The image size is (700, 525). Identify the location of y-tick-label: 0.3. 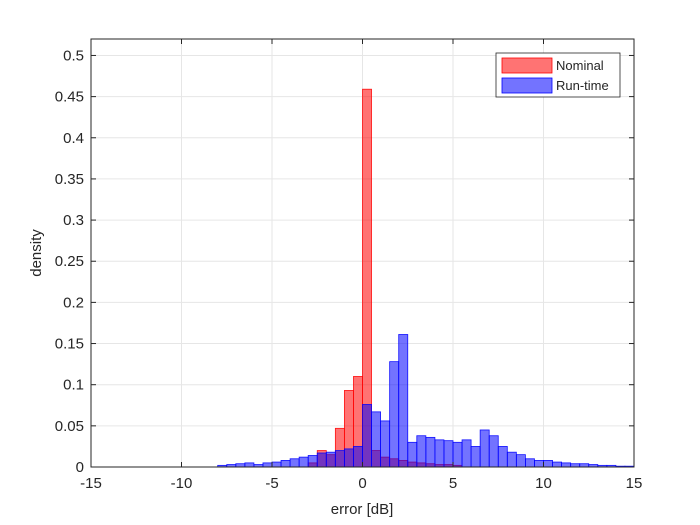
(73, 220).